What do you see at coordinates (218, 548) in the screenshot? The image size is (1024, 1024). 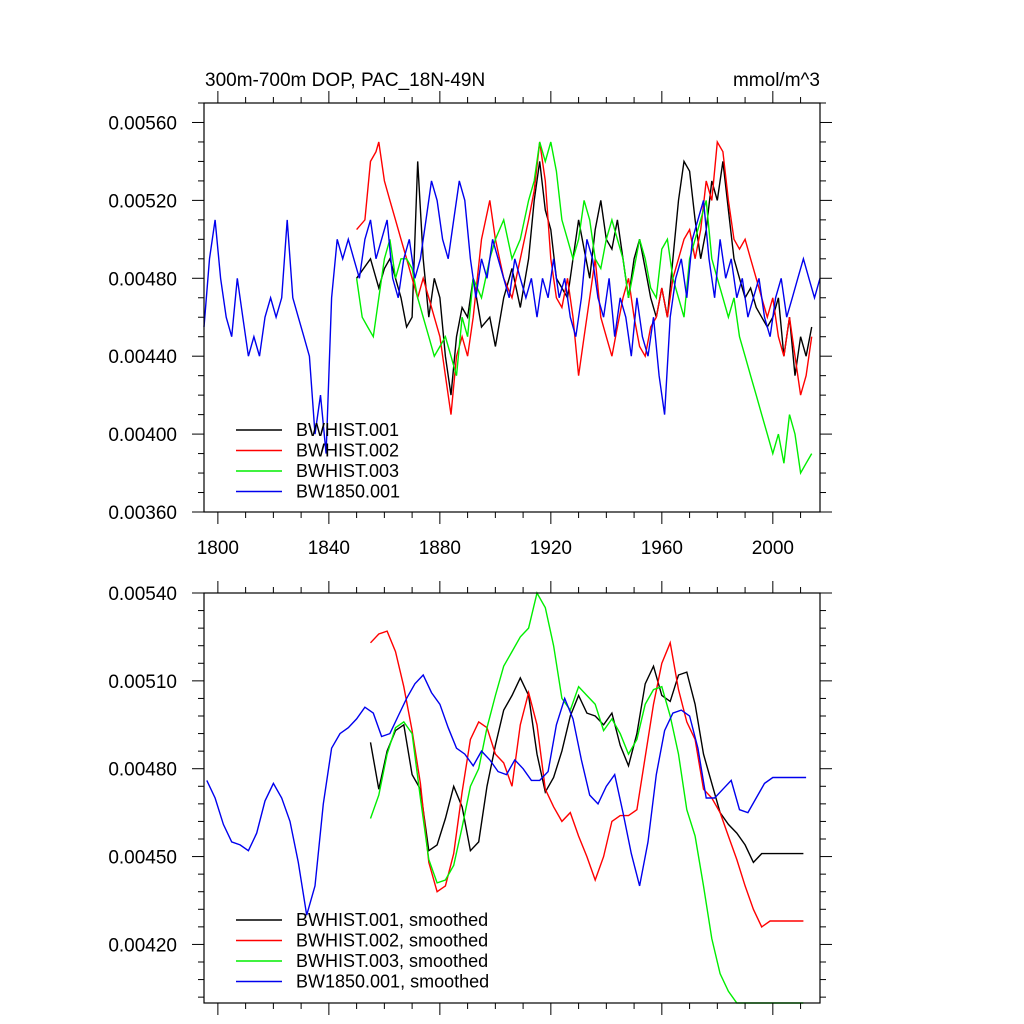 I see `x-tick-label: 1800` at bounding box center [218, 548].